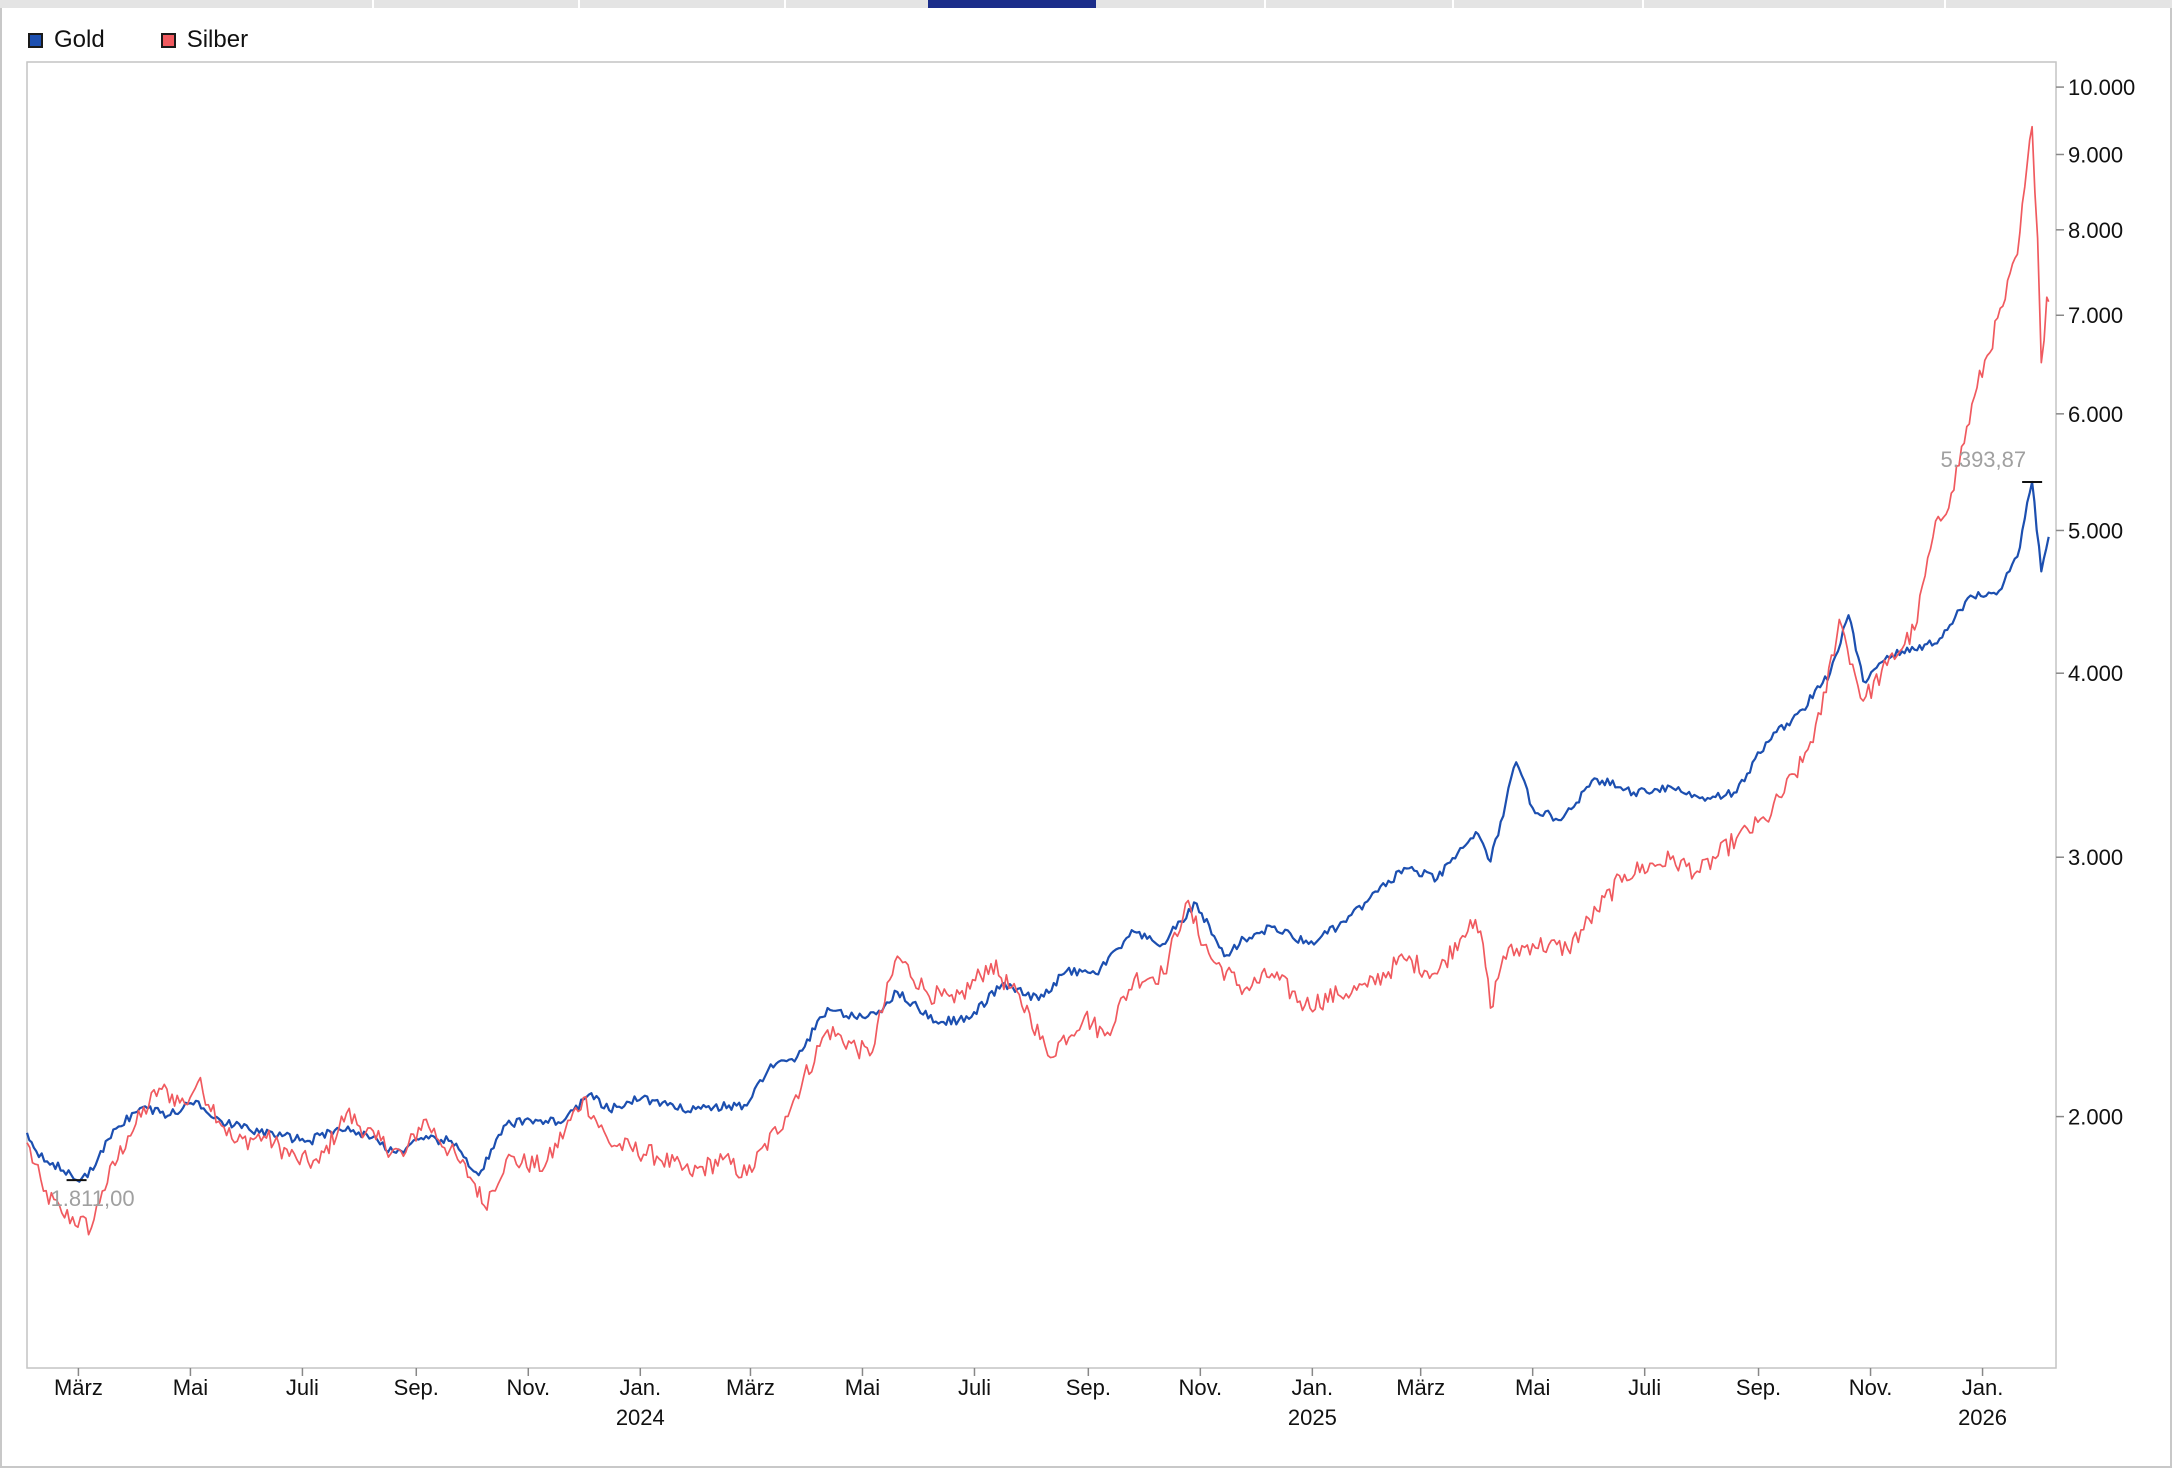 This screenshot has width=2172, height=1468. Describe the element at coordinates (2101, 87) in the screenshot. I see `y-tick-label: 10.000` at that location.